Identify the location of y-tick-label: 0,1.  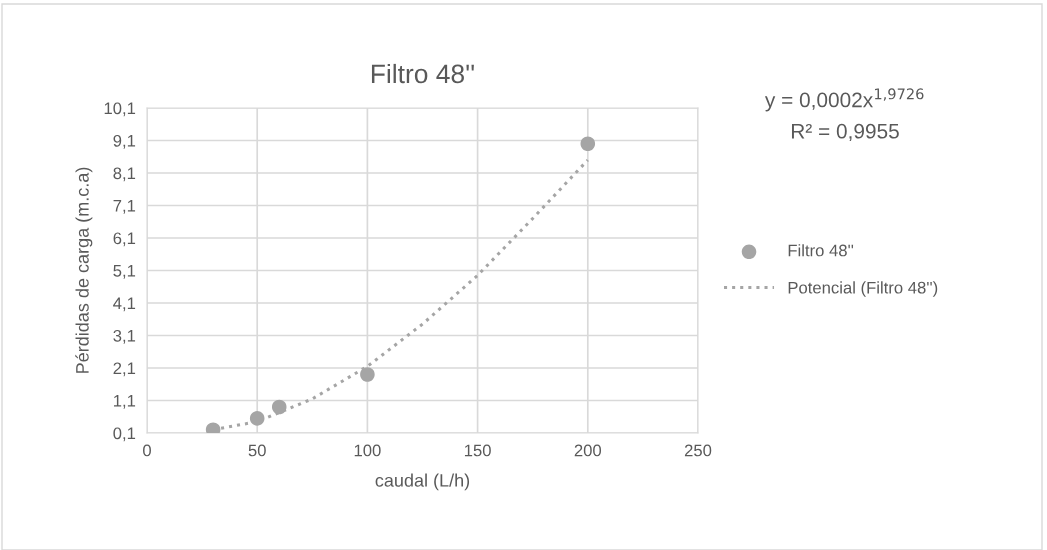
(124, 434).